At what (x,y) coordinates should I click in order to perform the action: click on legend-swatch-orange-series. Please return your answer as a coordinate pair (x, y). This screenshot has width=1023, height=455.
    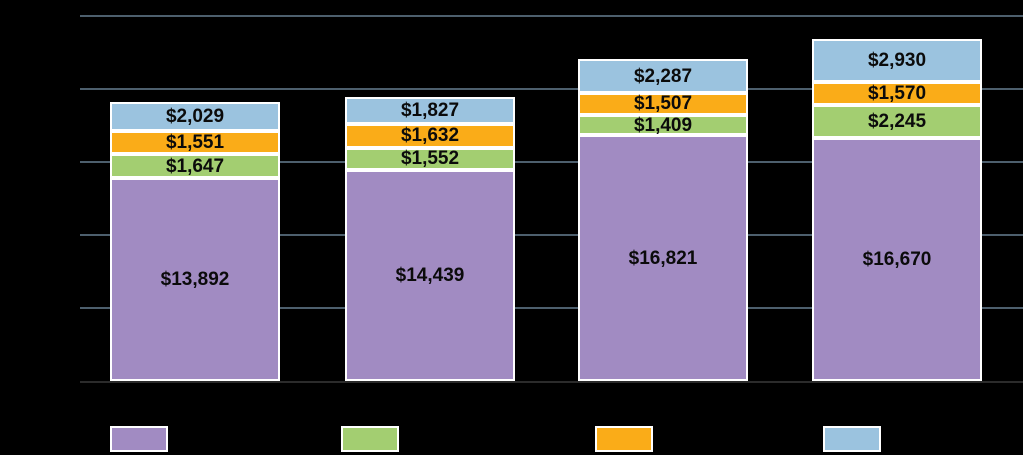
    Looking at the image, I should click on (624, 439).